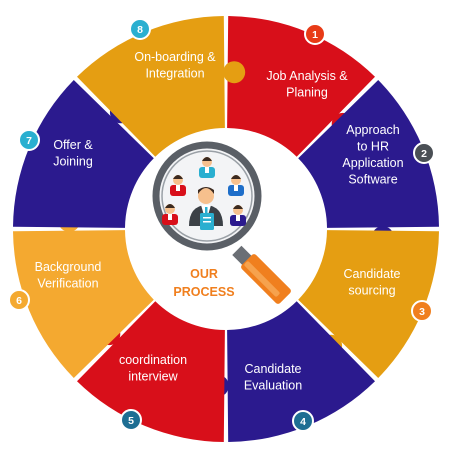 The height and width of the screenshot is (450, 450). I want to click on step-number-5: 5, so click(131, 421).